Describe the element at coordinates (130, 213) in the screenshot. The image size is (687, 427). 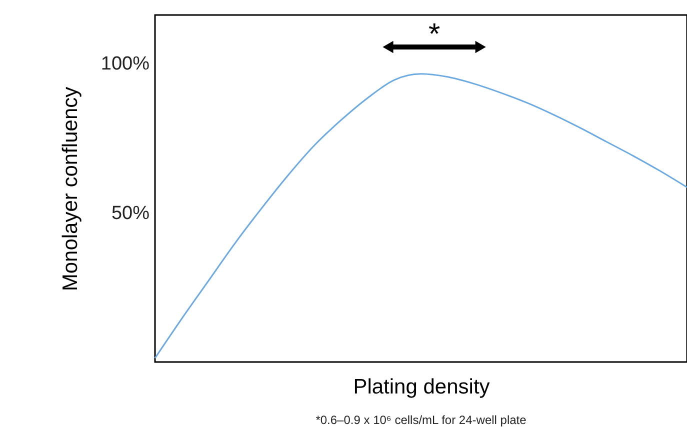
I see `y-tick-label: 50%` at that location.